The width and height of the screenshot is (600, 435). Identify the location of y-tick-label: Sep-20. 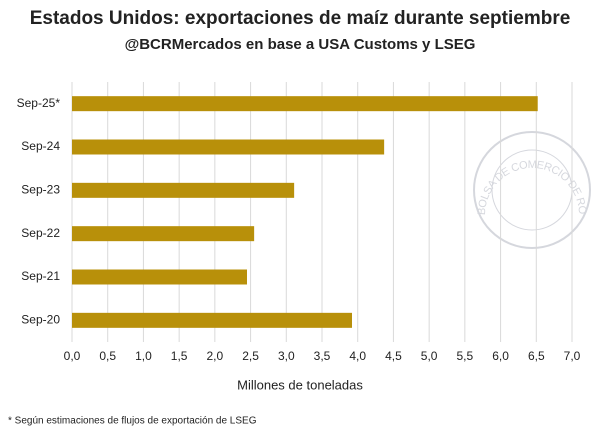
(40, 320).